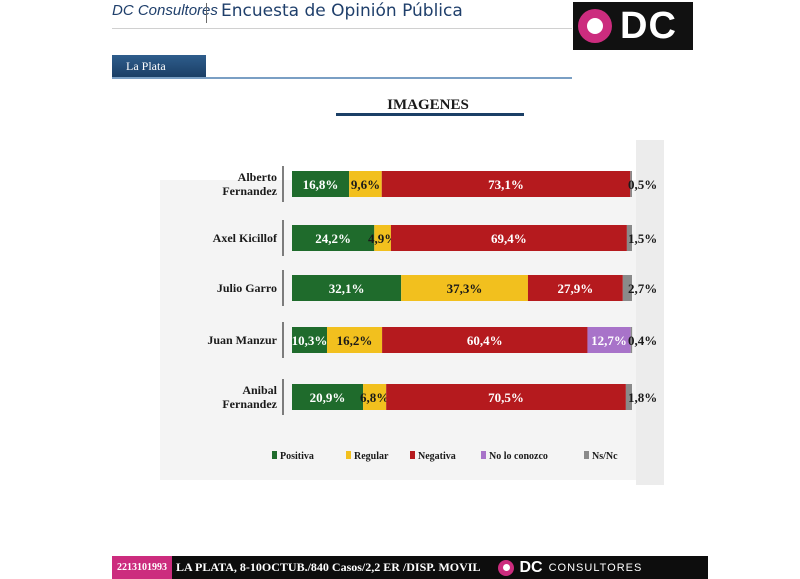 The width and height of the screenshot is (800, 579). Describe the element at coordinates (165, 10) in the screenshot. I see `brand-name: DC Consultores` at that location.